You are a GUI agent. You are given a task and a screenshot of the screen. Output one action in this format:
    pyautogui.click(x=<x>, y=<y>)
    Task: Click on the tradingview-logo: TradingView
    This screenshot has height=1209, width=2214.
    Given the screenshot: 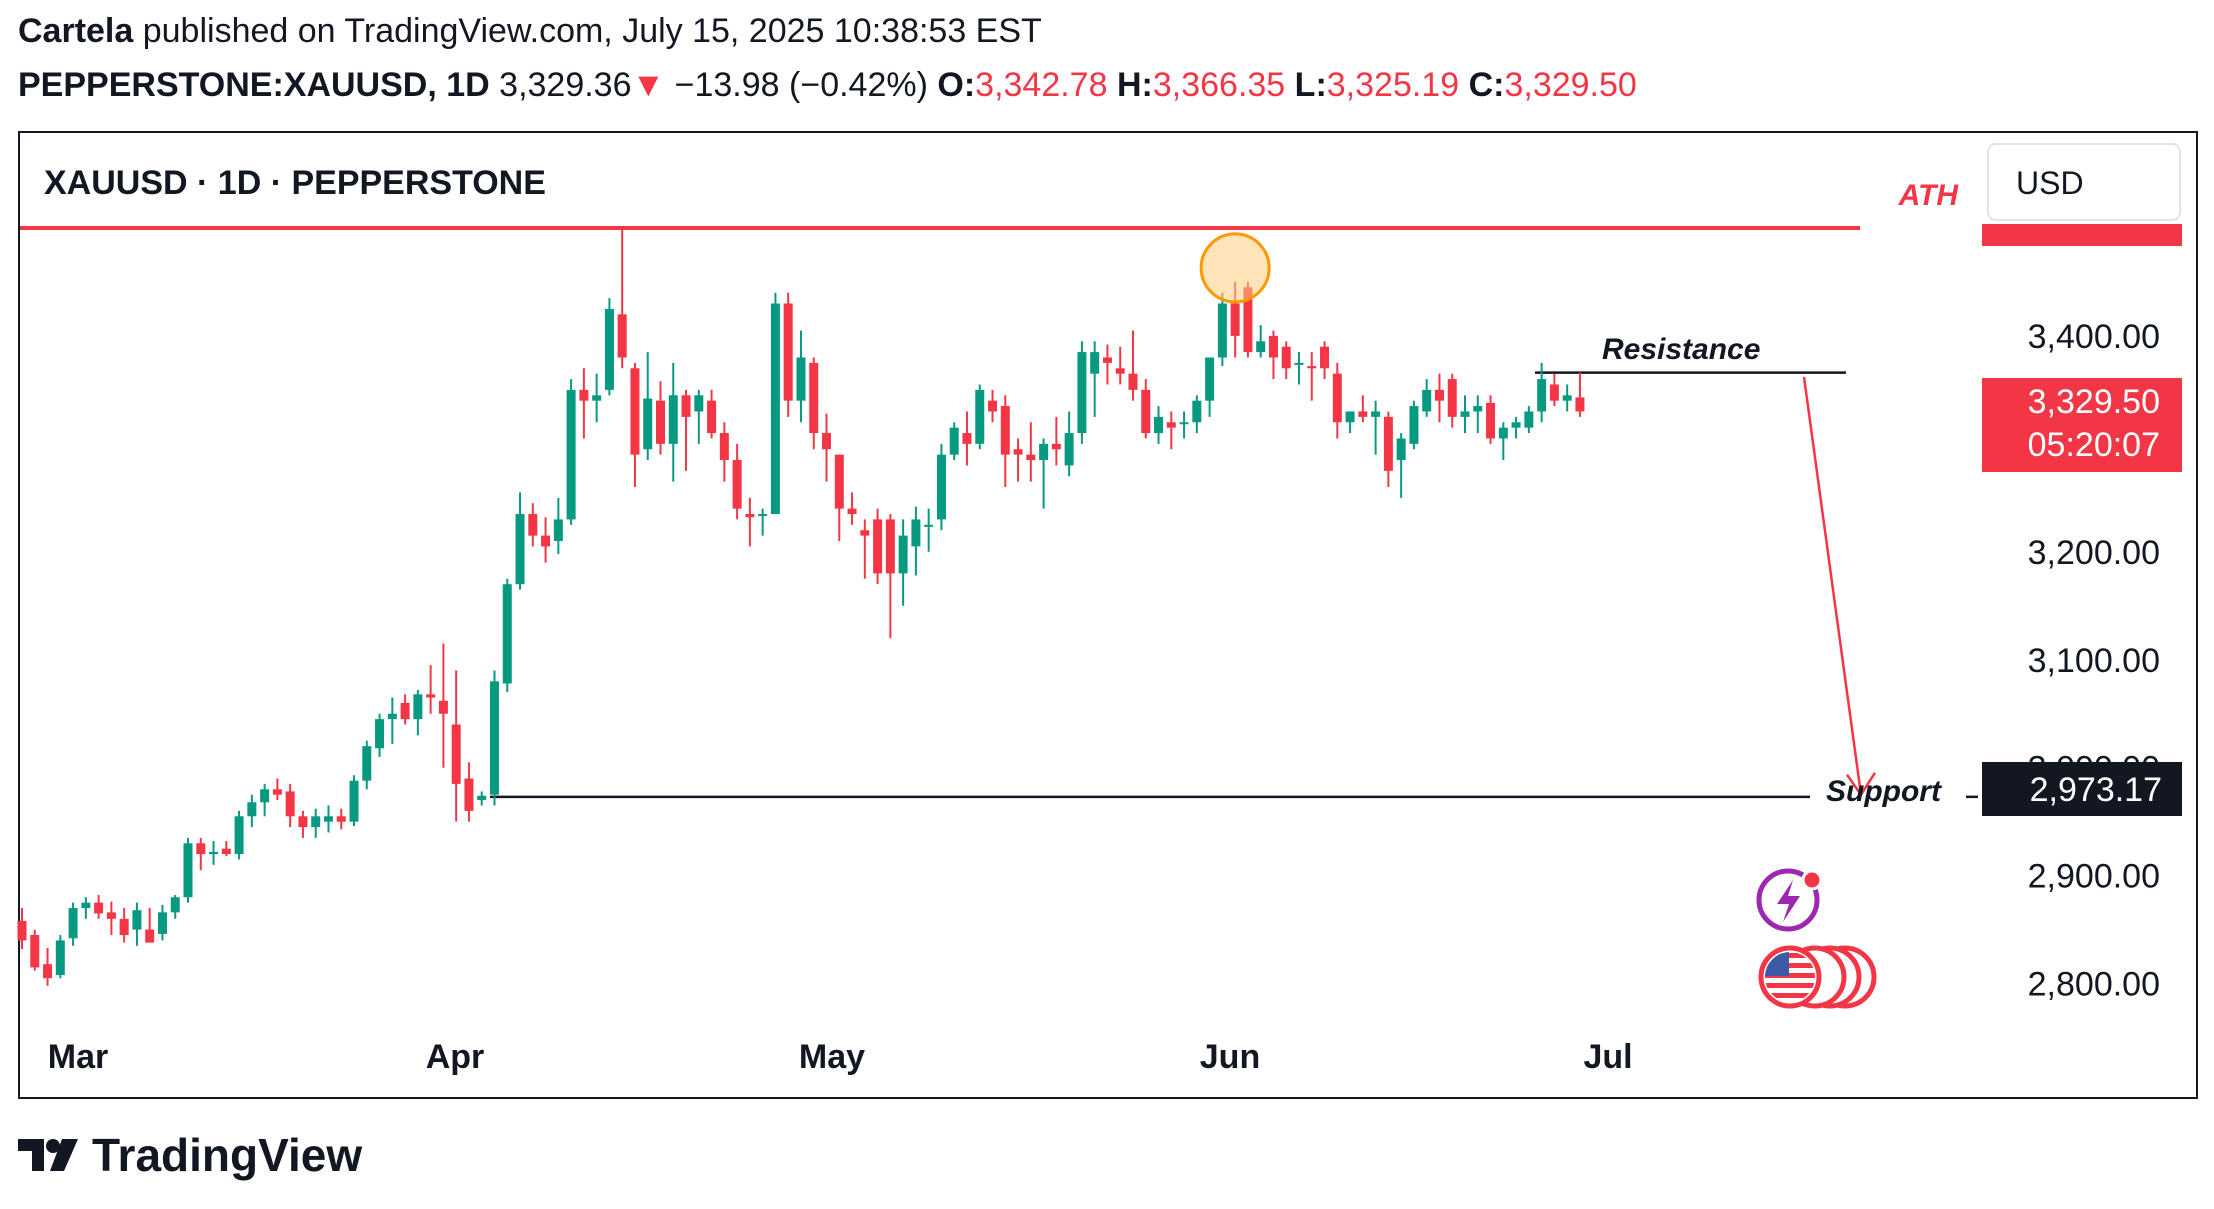 What is the action you would take?
    pyautogui.click(x=190, y=1155)
    